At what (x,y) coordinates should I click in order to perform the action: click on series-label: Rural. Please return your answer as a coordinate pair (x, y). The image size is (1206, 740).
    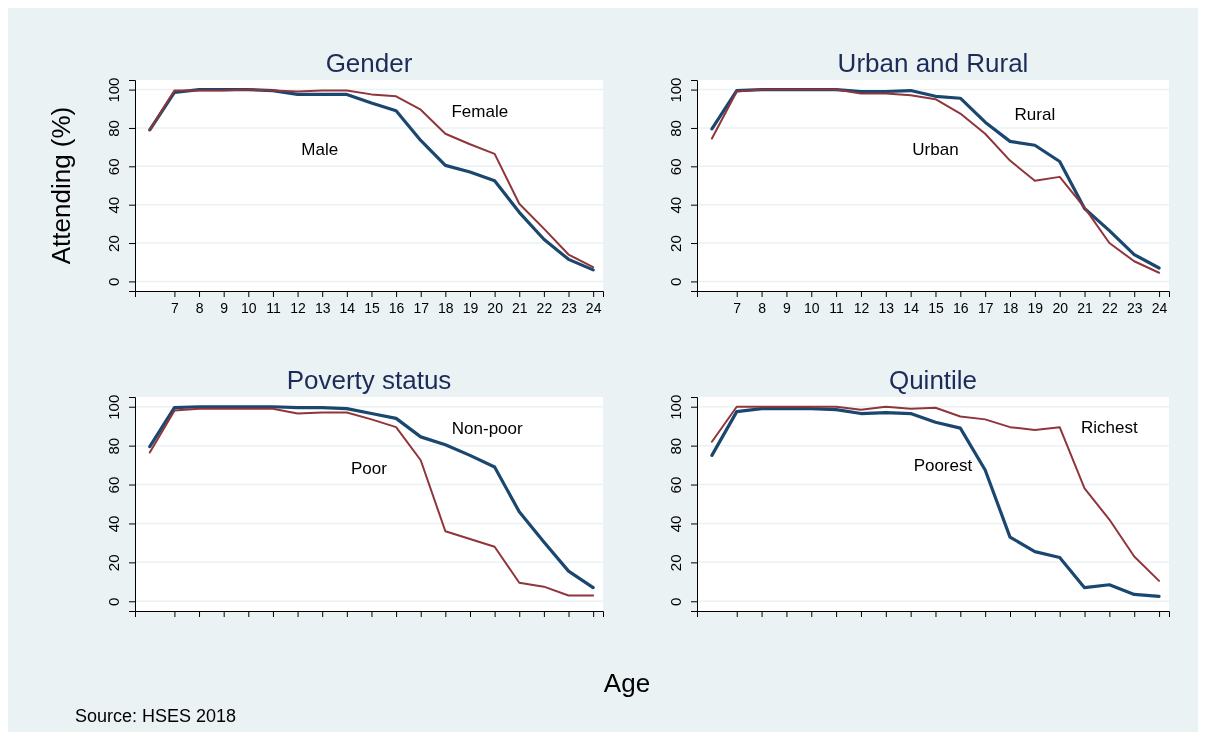
    Looking at the image, I should click on (1035, 115).